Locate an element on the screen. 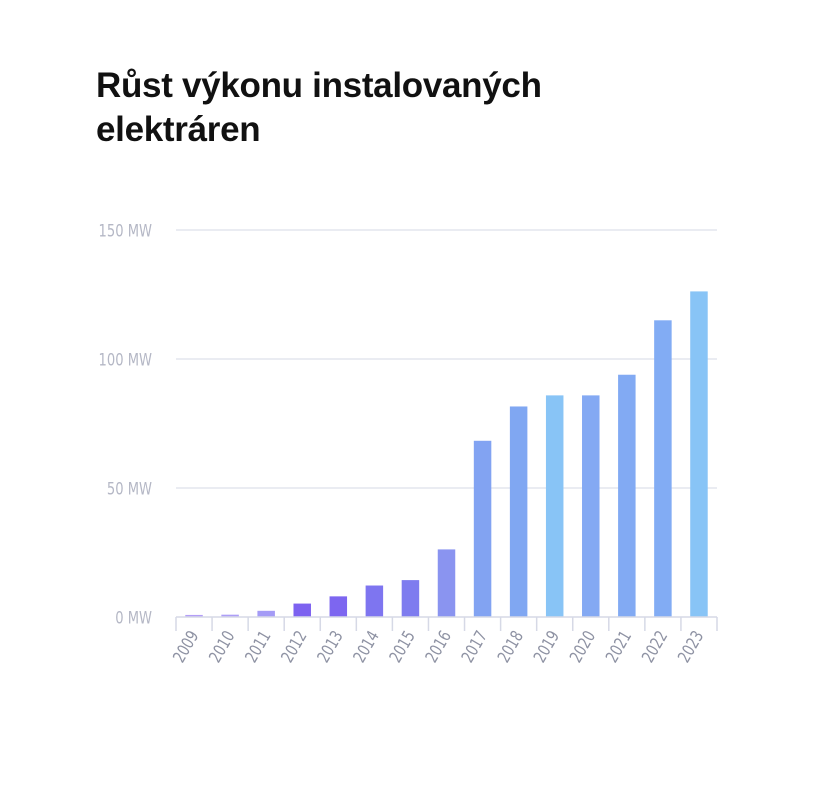  bar-2012 is located at coordinates (302, 610).